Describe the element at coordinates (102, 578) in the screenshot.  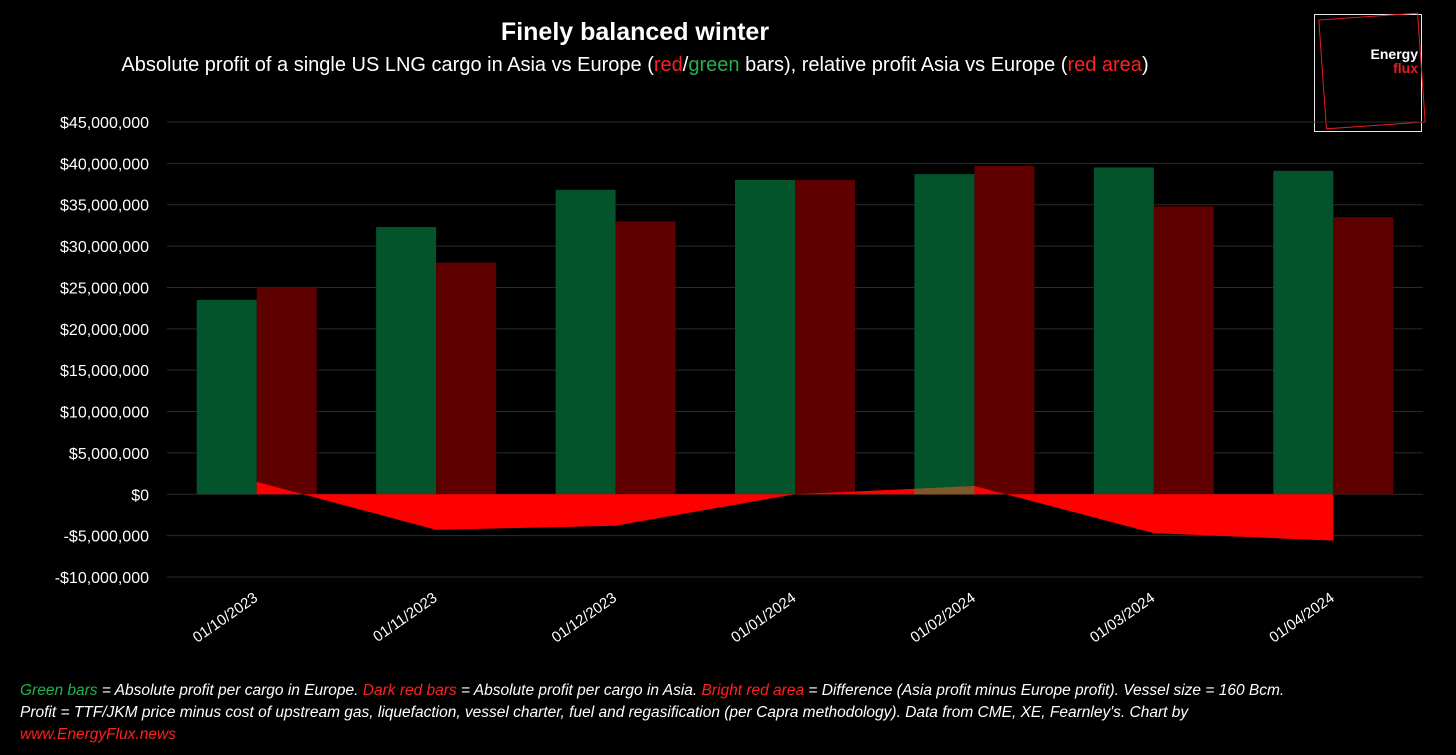
I see `y-tick-label: -$10,000,000` at that location.